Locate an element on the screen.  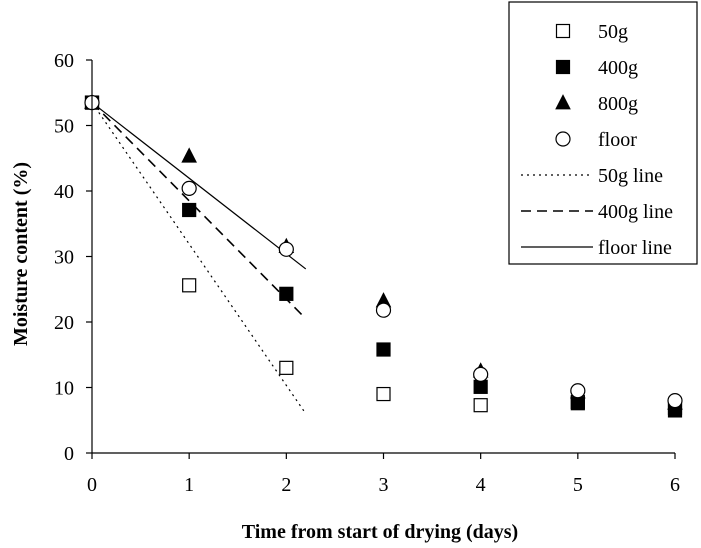
legend-label-400g-line: 400g line is located at coordinates (635, 212).